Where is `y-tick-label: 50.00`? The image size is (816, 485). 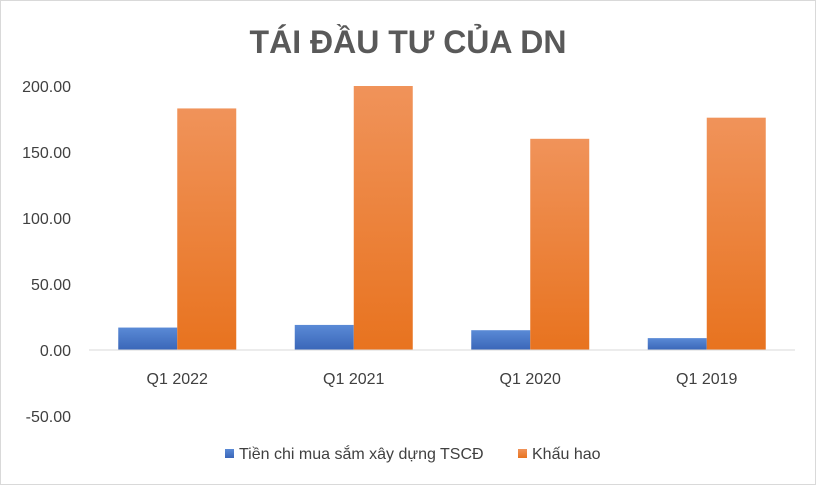
y-tick-label: 50.00 is located at coordinates (51, 285).